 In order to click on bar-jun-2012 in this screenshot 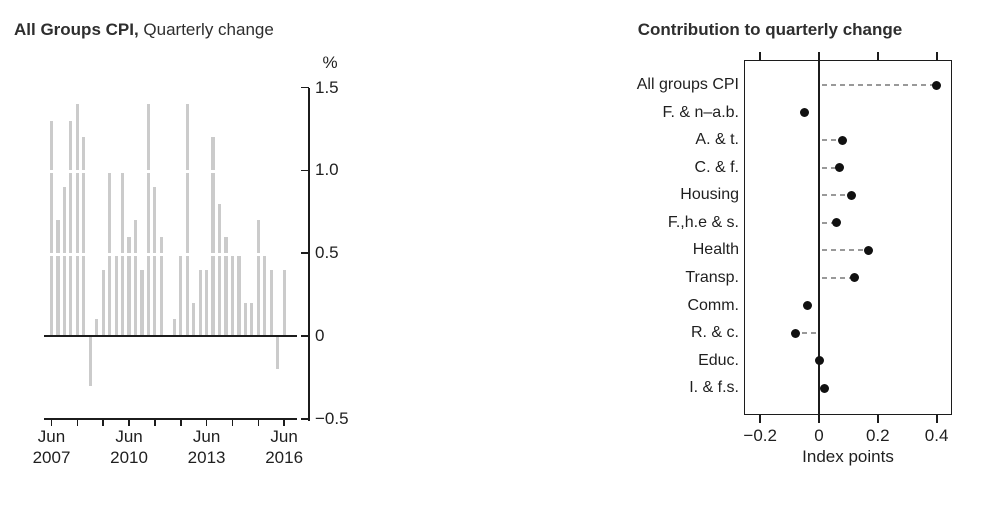, I will do `click(181, 294)`.